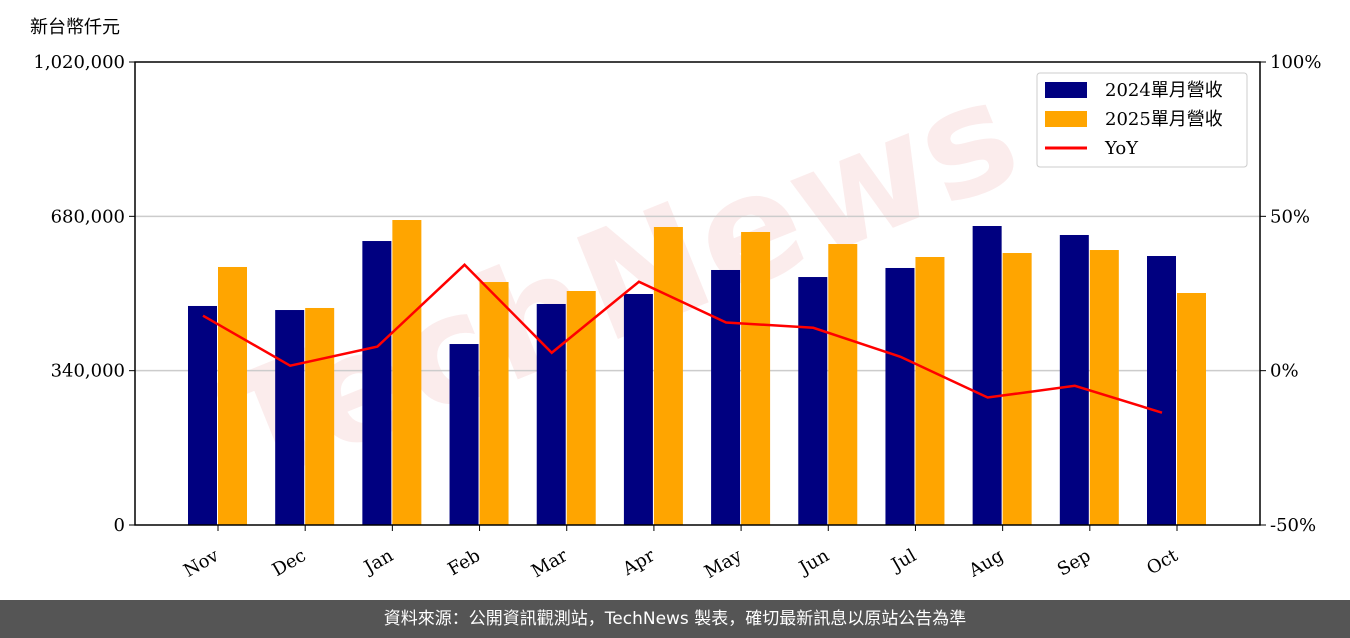  What do you see at coordinates (1121, 148) in the screenshot?
I see `legend-label: YoY` at bounding box center [1121, 148].